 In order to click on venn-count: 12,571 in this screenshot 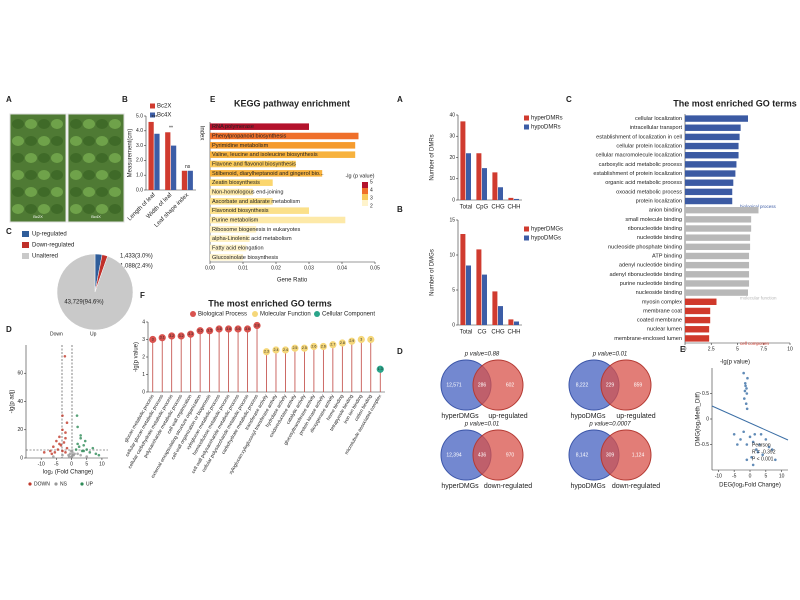, I will do `click(454, 385)`.